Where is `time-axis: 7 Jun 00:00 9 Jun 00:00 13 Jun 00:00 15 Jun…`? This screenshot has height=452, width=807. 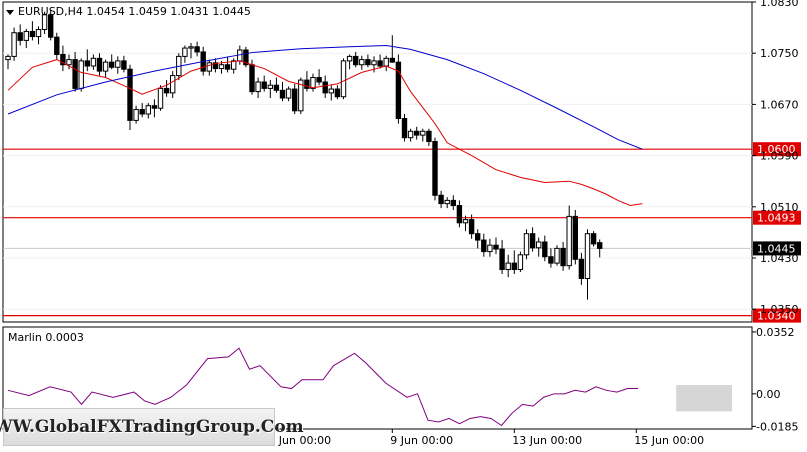 time-axis: 7 Jun 00:00 9 Jun 00:00 13 Jun 00:00 15 Jun… is located at coordinates (486, 438).